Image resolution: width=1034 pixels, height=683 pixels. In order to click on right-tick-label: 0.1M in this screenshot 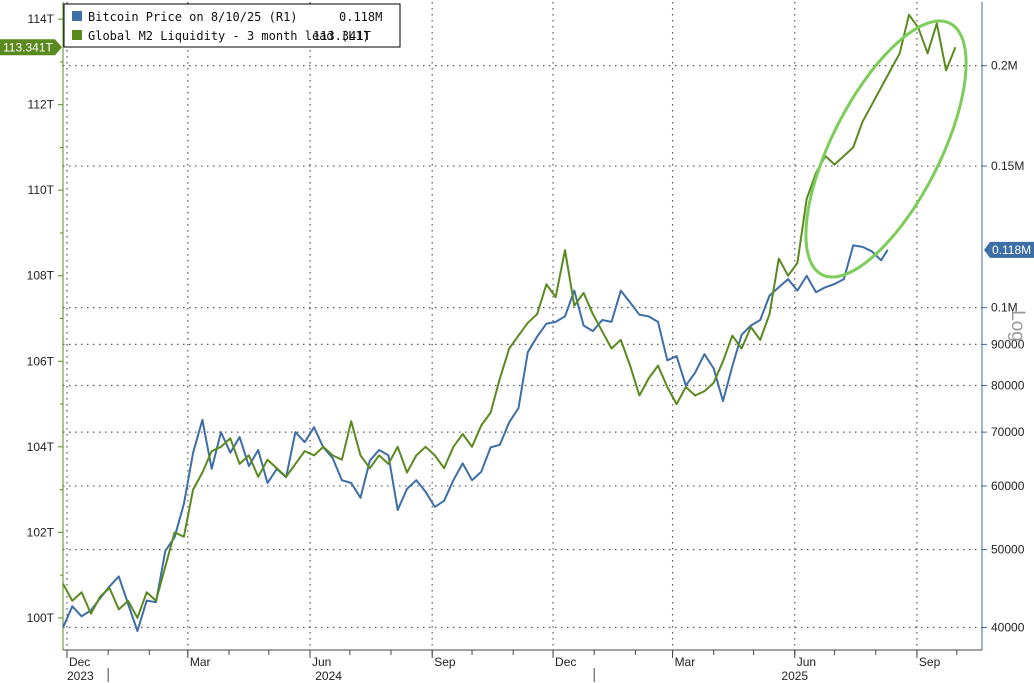, I will do `click(1004, 308)`.